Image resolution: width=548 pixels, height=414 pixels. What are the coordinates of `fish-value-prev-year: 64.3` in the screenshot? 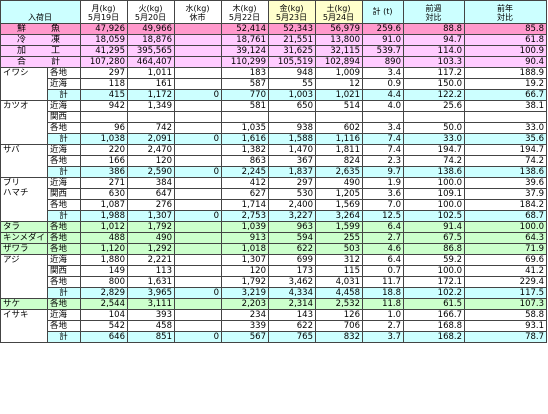 It's located at (505, 238).